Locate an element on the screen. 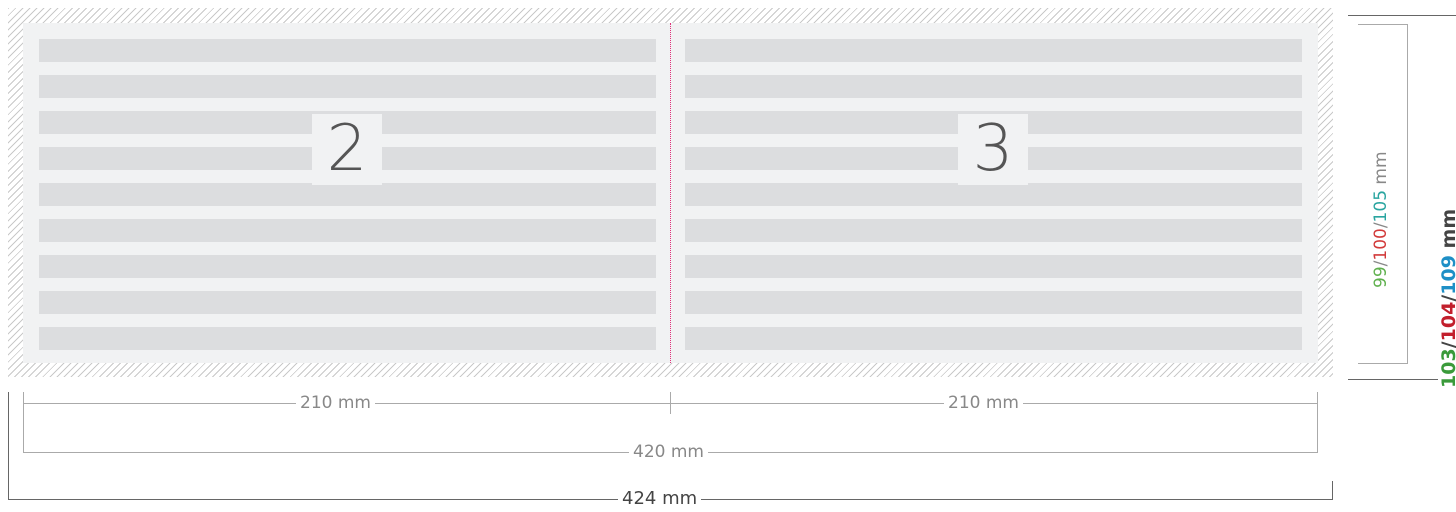 The height and width of the screenshot is (512, 1456). height-outer-v3: 109 is located at coordinates (1447, 275).